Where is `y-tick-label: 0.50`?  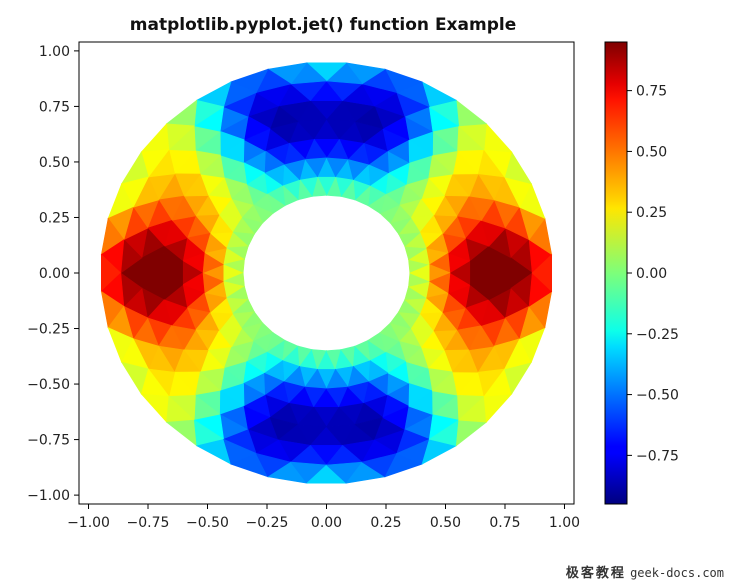 y-tick-label: 0.50 is located at coordinates (54, 163).